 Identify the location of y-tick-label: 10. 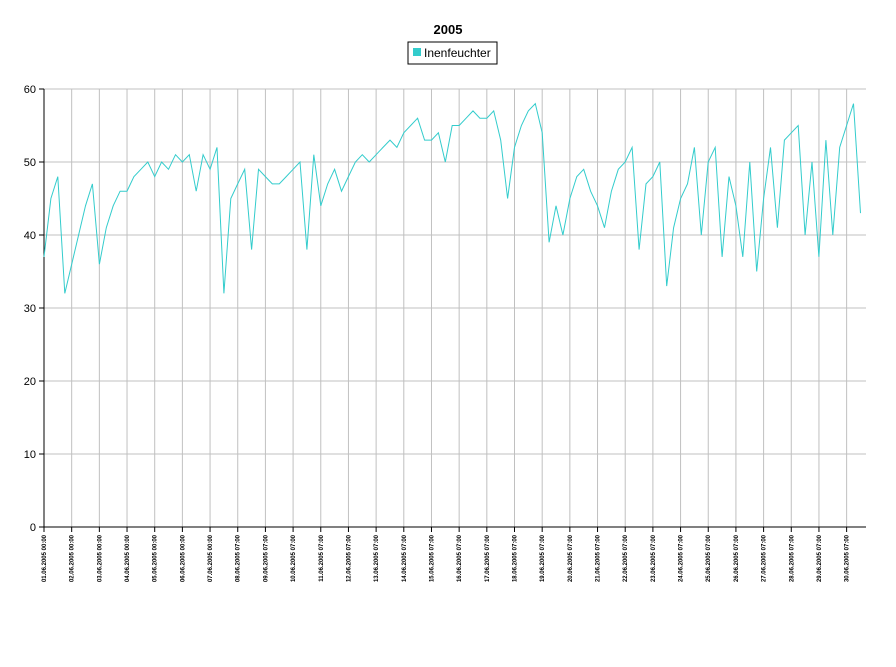
(30, 455).